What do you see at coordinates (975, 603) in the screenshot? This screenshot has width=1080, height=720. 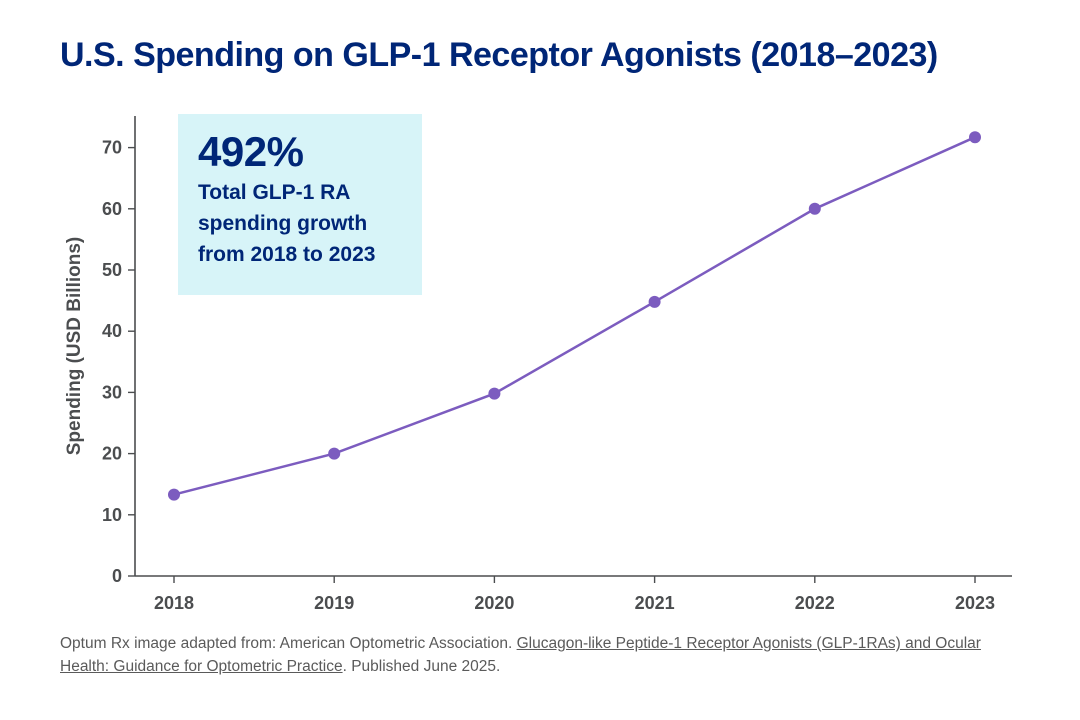 I see `x-tick-label-2023: 2023` at bounding box center [975, 603].